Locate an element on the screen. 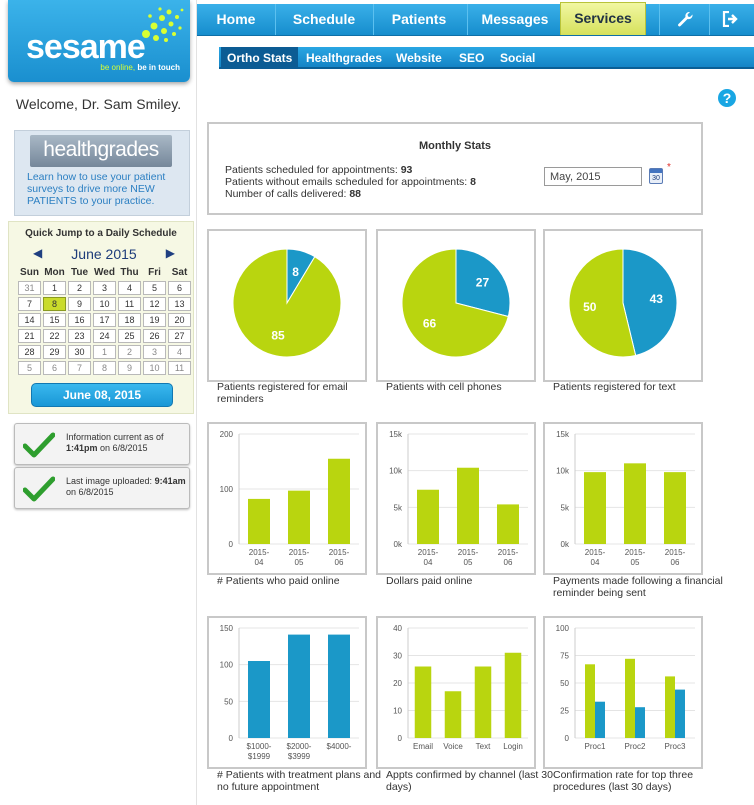 This screenshot has height=805, width=754. subnav-social: Social is located at coordinates (518, 58).